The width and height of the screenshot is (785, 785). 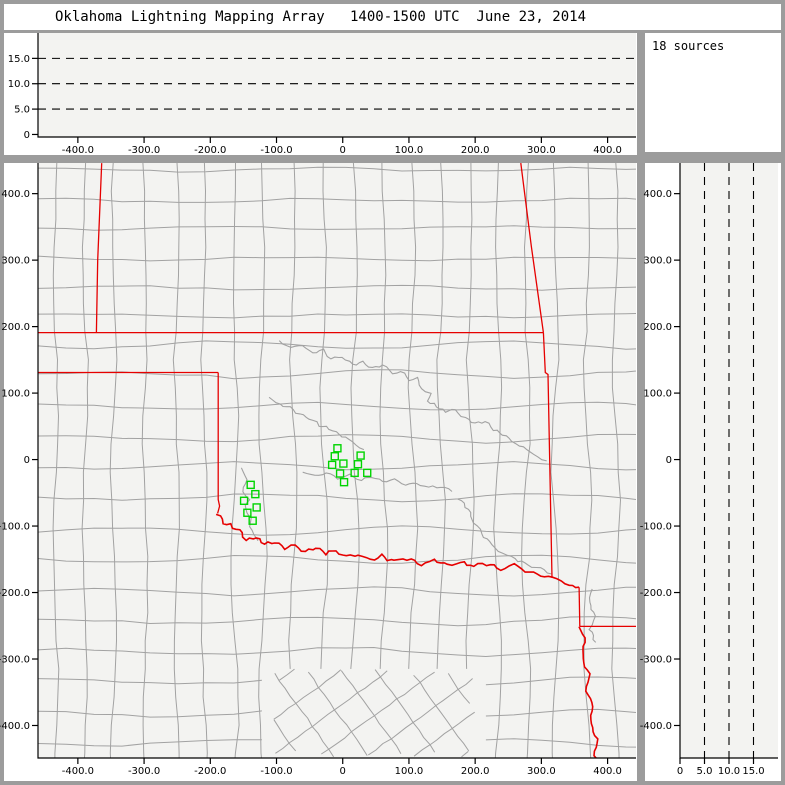 What do you see at coordinates (15, 394) in the screenshot?
I see `map-y-tick-label: 100.0` at bounding box center [15, 394].